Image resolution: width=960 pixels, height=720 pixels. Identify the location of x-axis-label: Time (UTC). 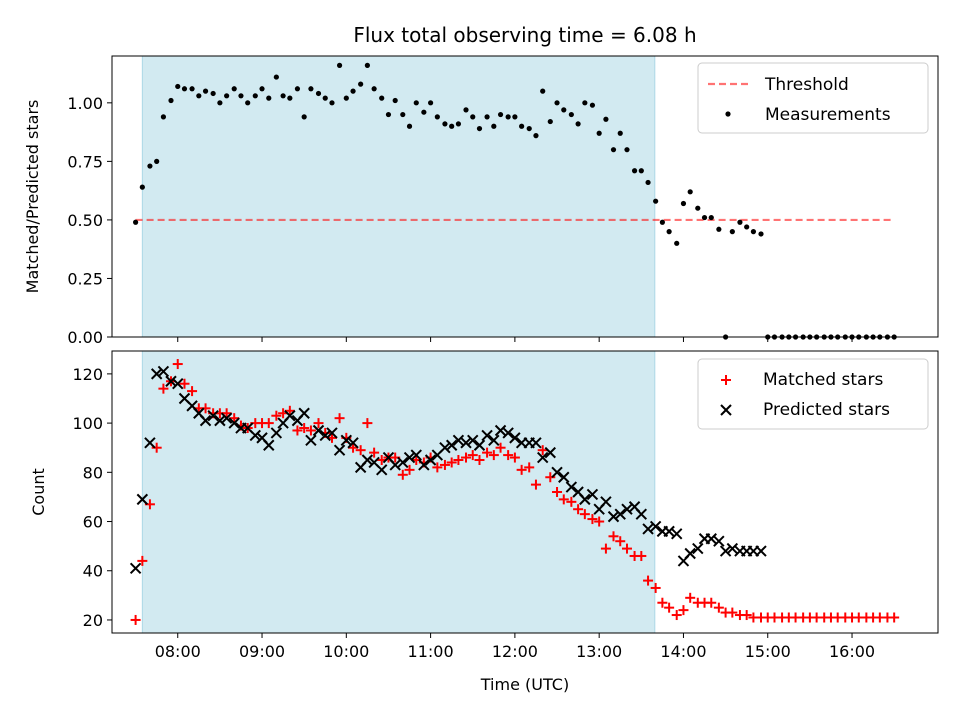
(524, 684).